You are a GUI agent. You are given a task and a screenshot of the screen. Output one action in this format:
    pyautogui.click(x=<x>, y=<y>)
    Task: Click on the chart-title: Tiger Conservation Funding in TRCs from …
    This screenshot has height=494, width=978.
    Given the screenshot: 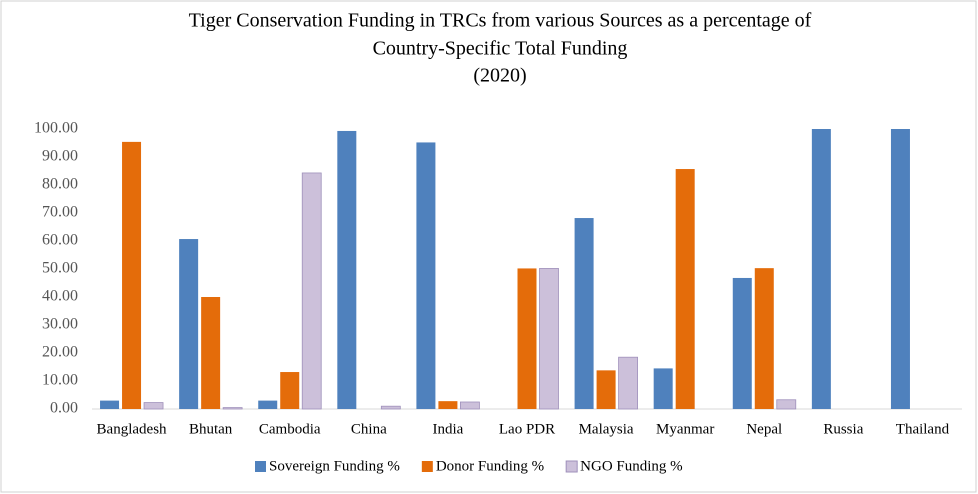 What is the action you would take?
    pyautogui.click(x=500, y=21)
    